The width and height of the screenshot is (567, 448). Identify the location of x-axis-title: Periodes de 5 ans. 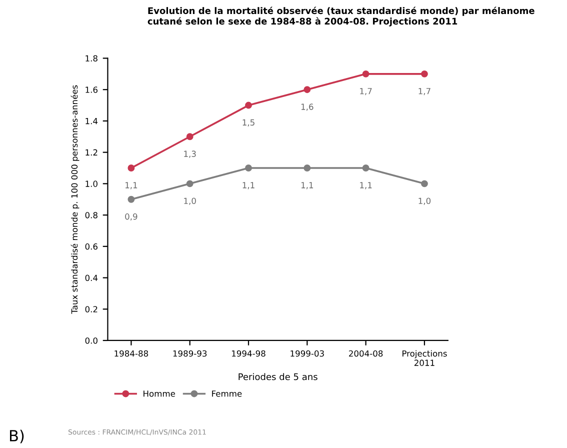
(278, 376).